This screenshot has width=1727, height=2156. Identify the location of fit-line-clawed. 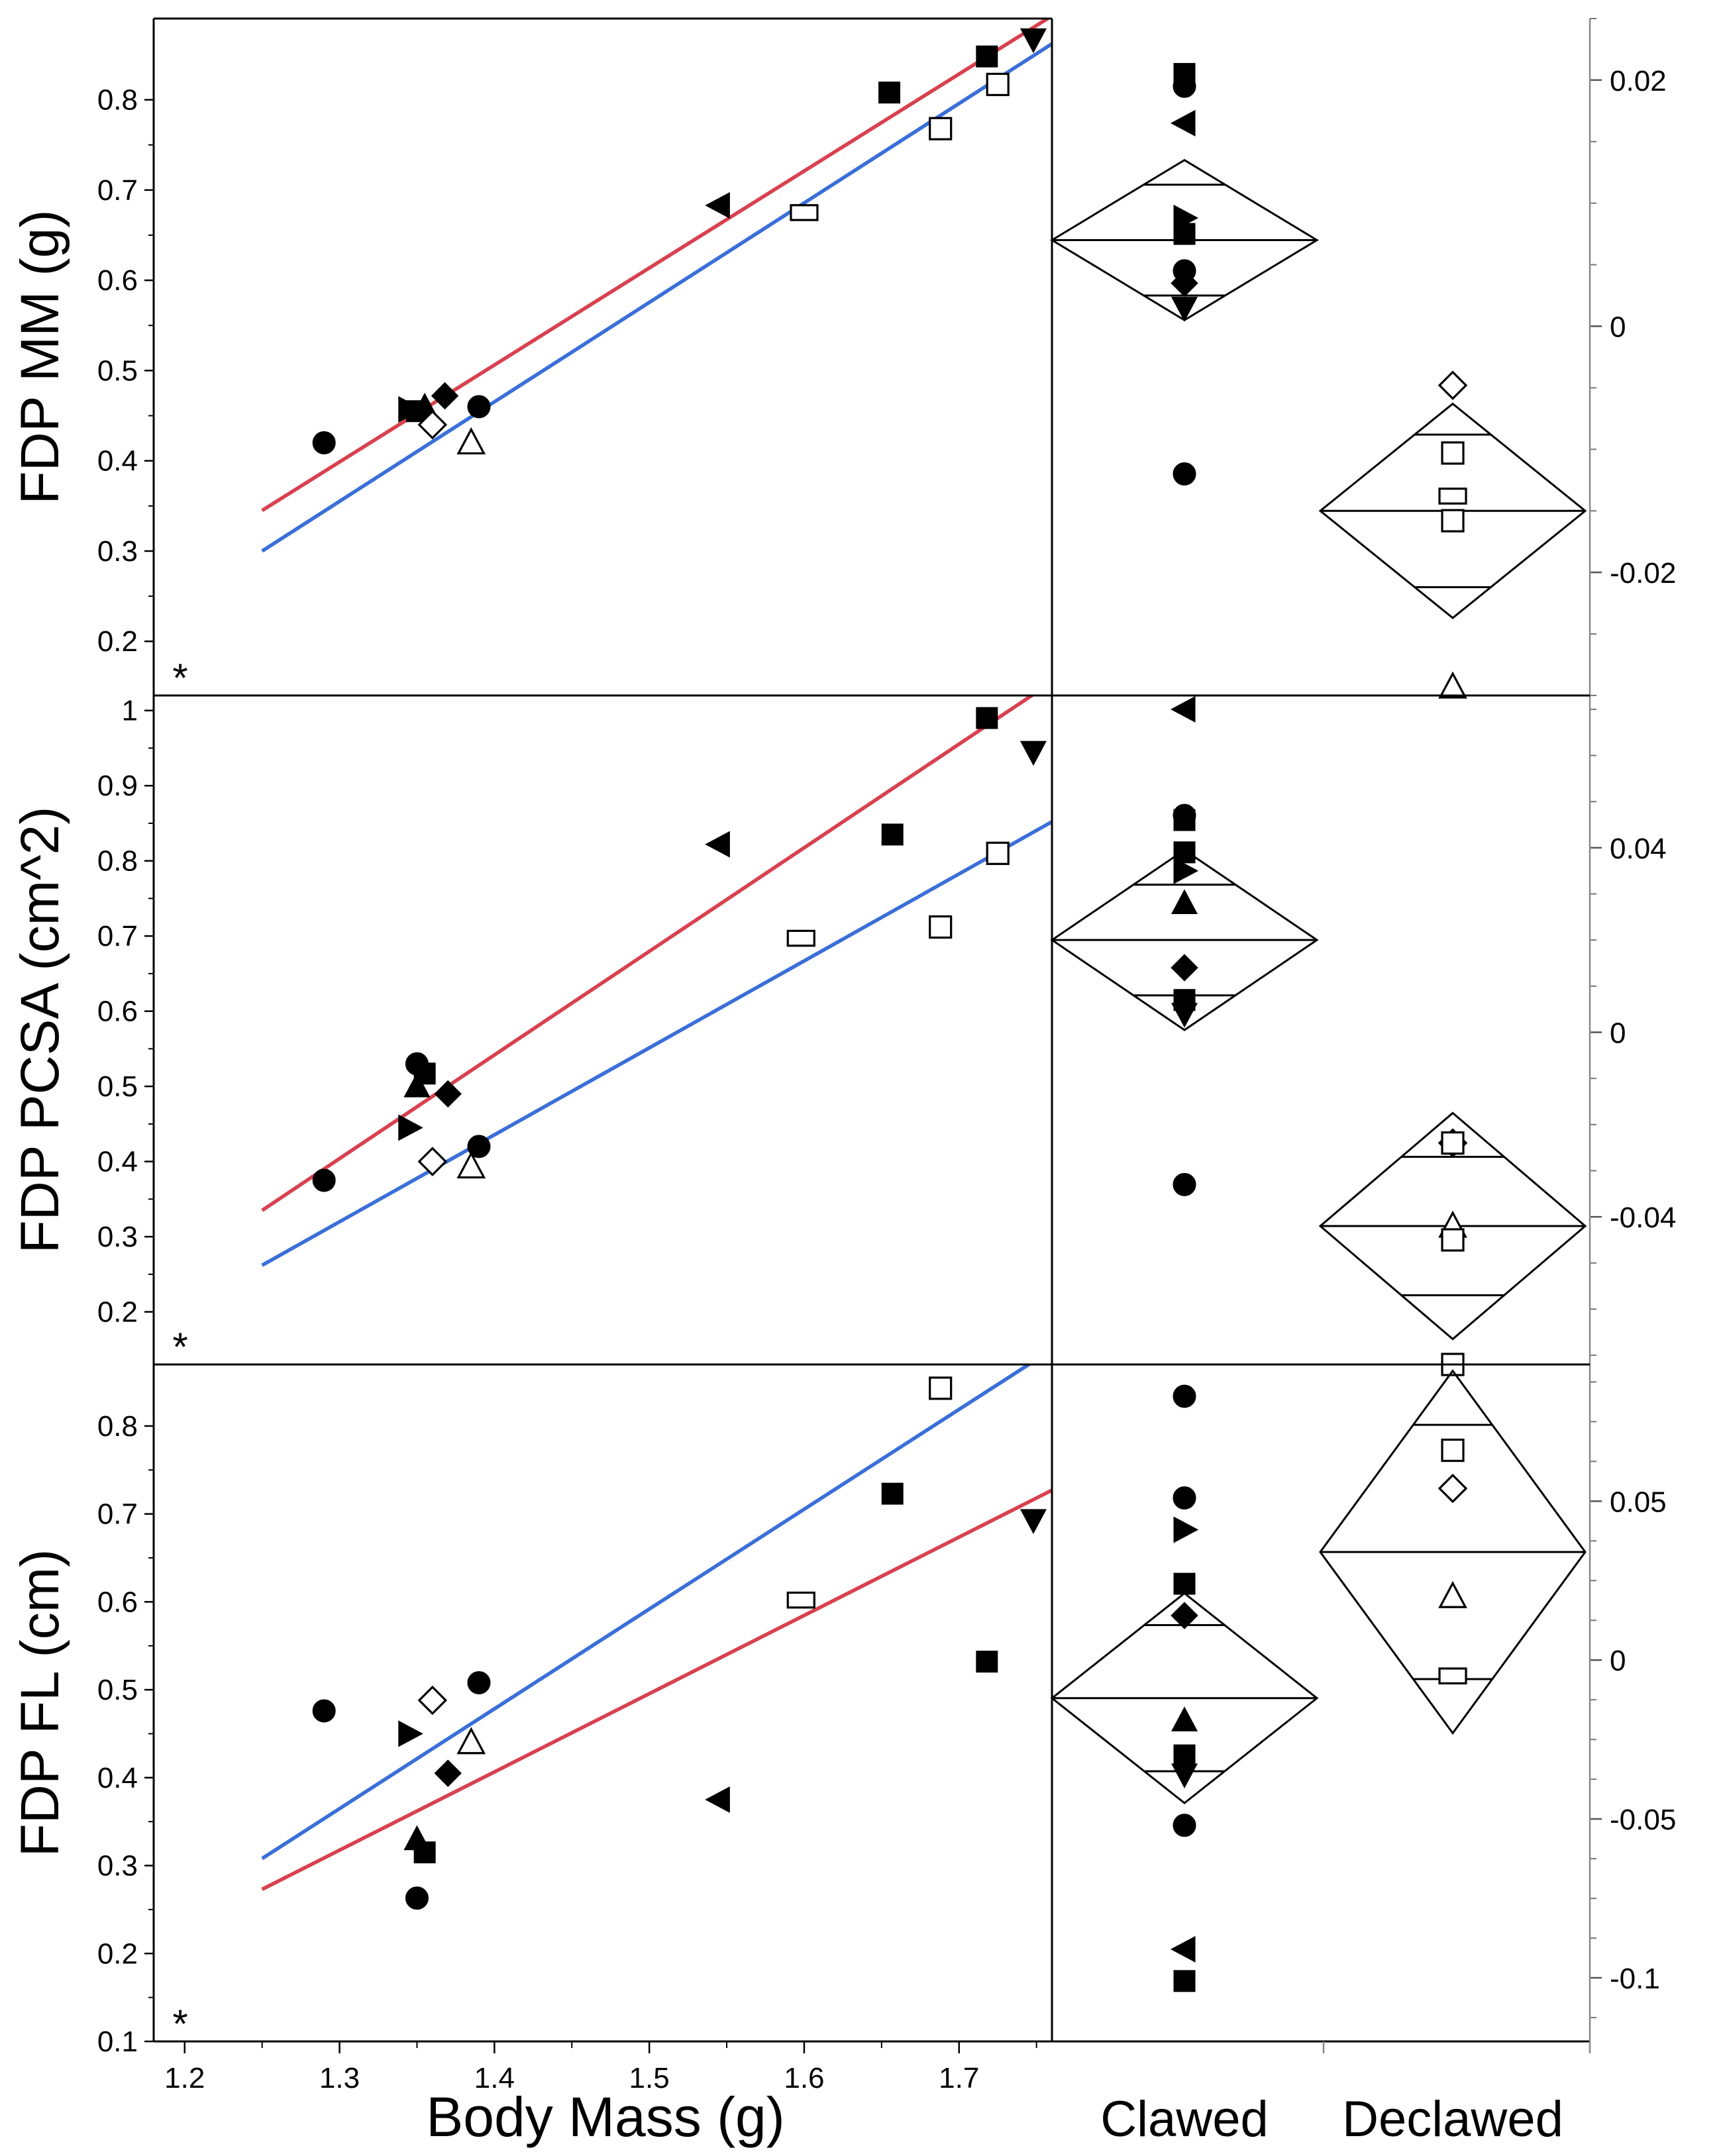
(656, 265).